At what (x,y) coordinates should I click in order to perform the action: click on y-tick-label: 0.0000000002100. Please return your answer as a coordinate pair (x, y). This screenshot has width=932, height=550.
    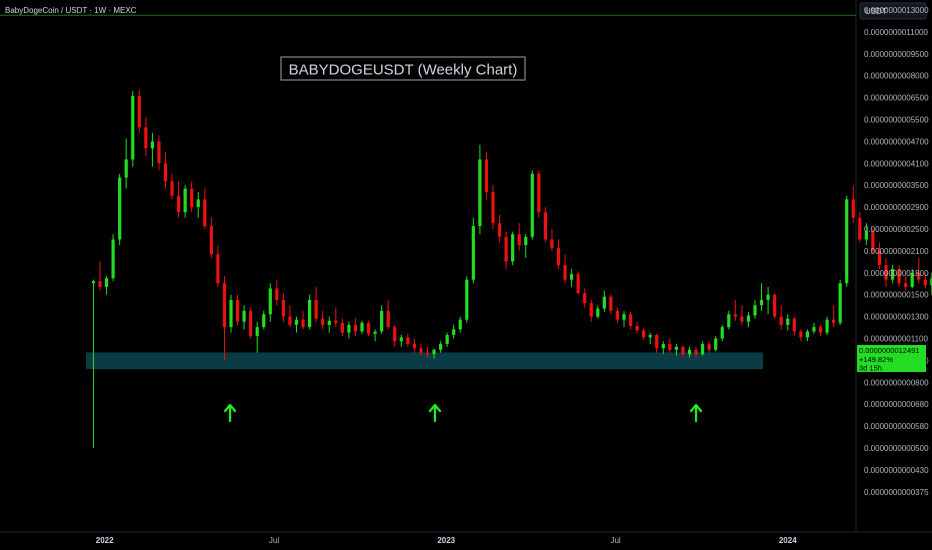
    Looking at the image, I should click on (896, 251).